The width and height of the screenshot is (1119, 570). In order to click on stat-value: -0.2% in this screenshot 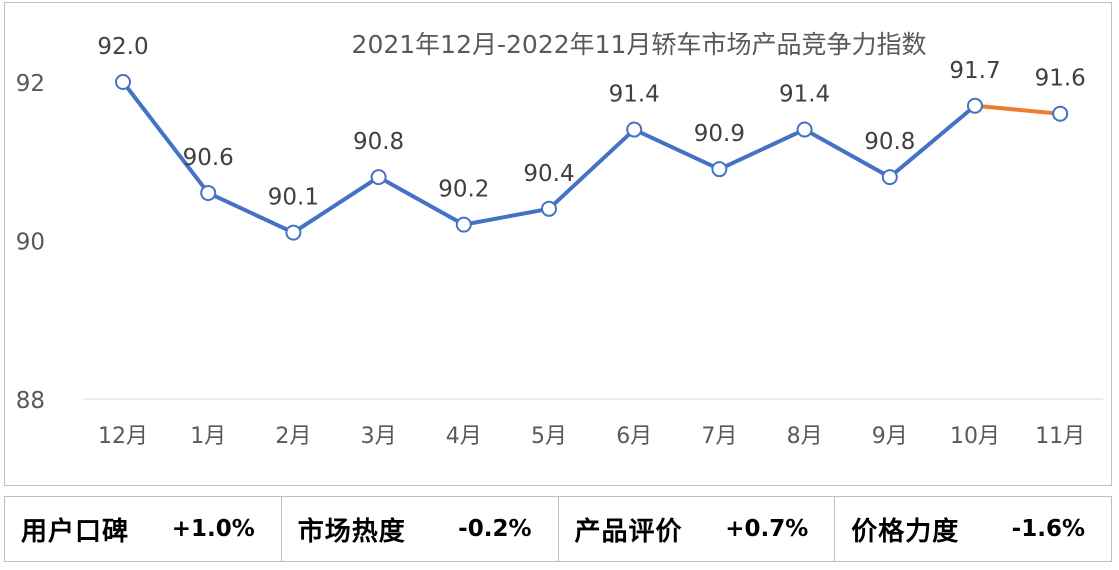, I will do `click(495, 529)`.